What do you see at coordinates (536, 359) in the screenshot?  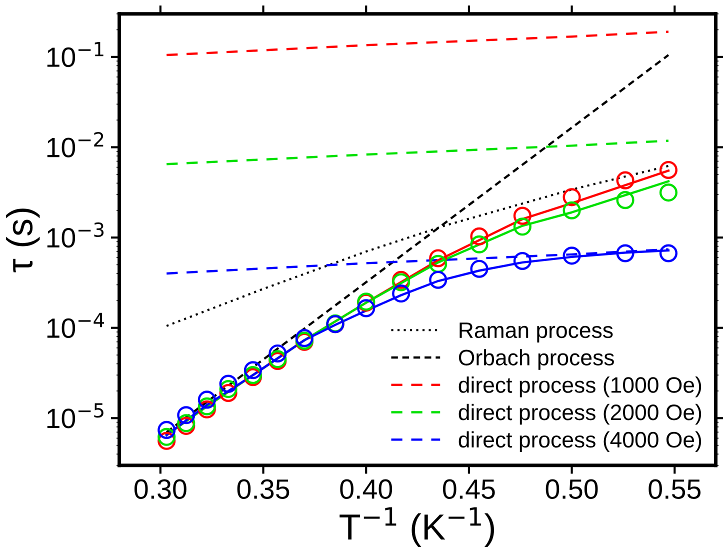 I see `legend-label: Orbach process` at bounding box center [536, 359].